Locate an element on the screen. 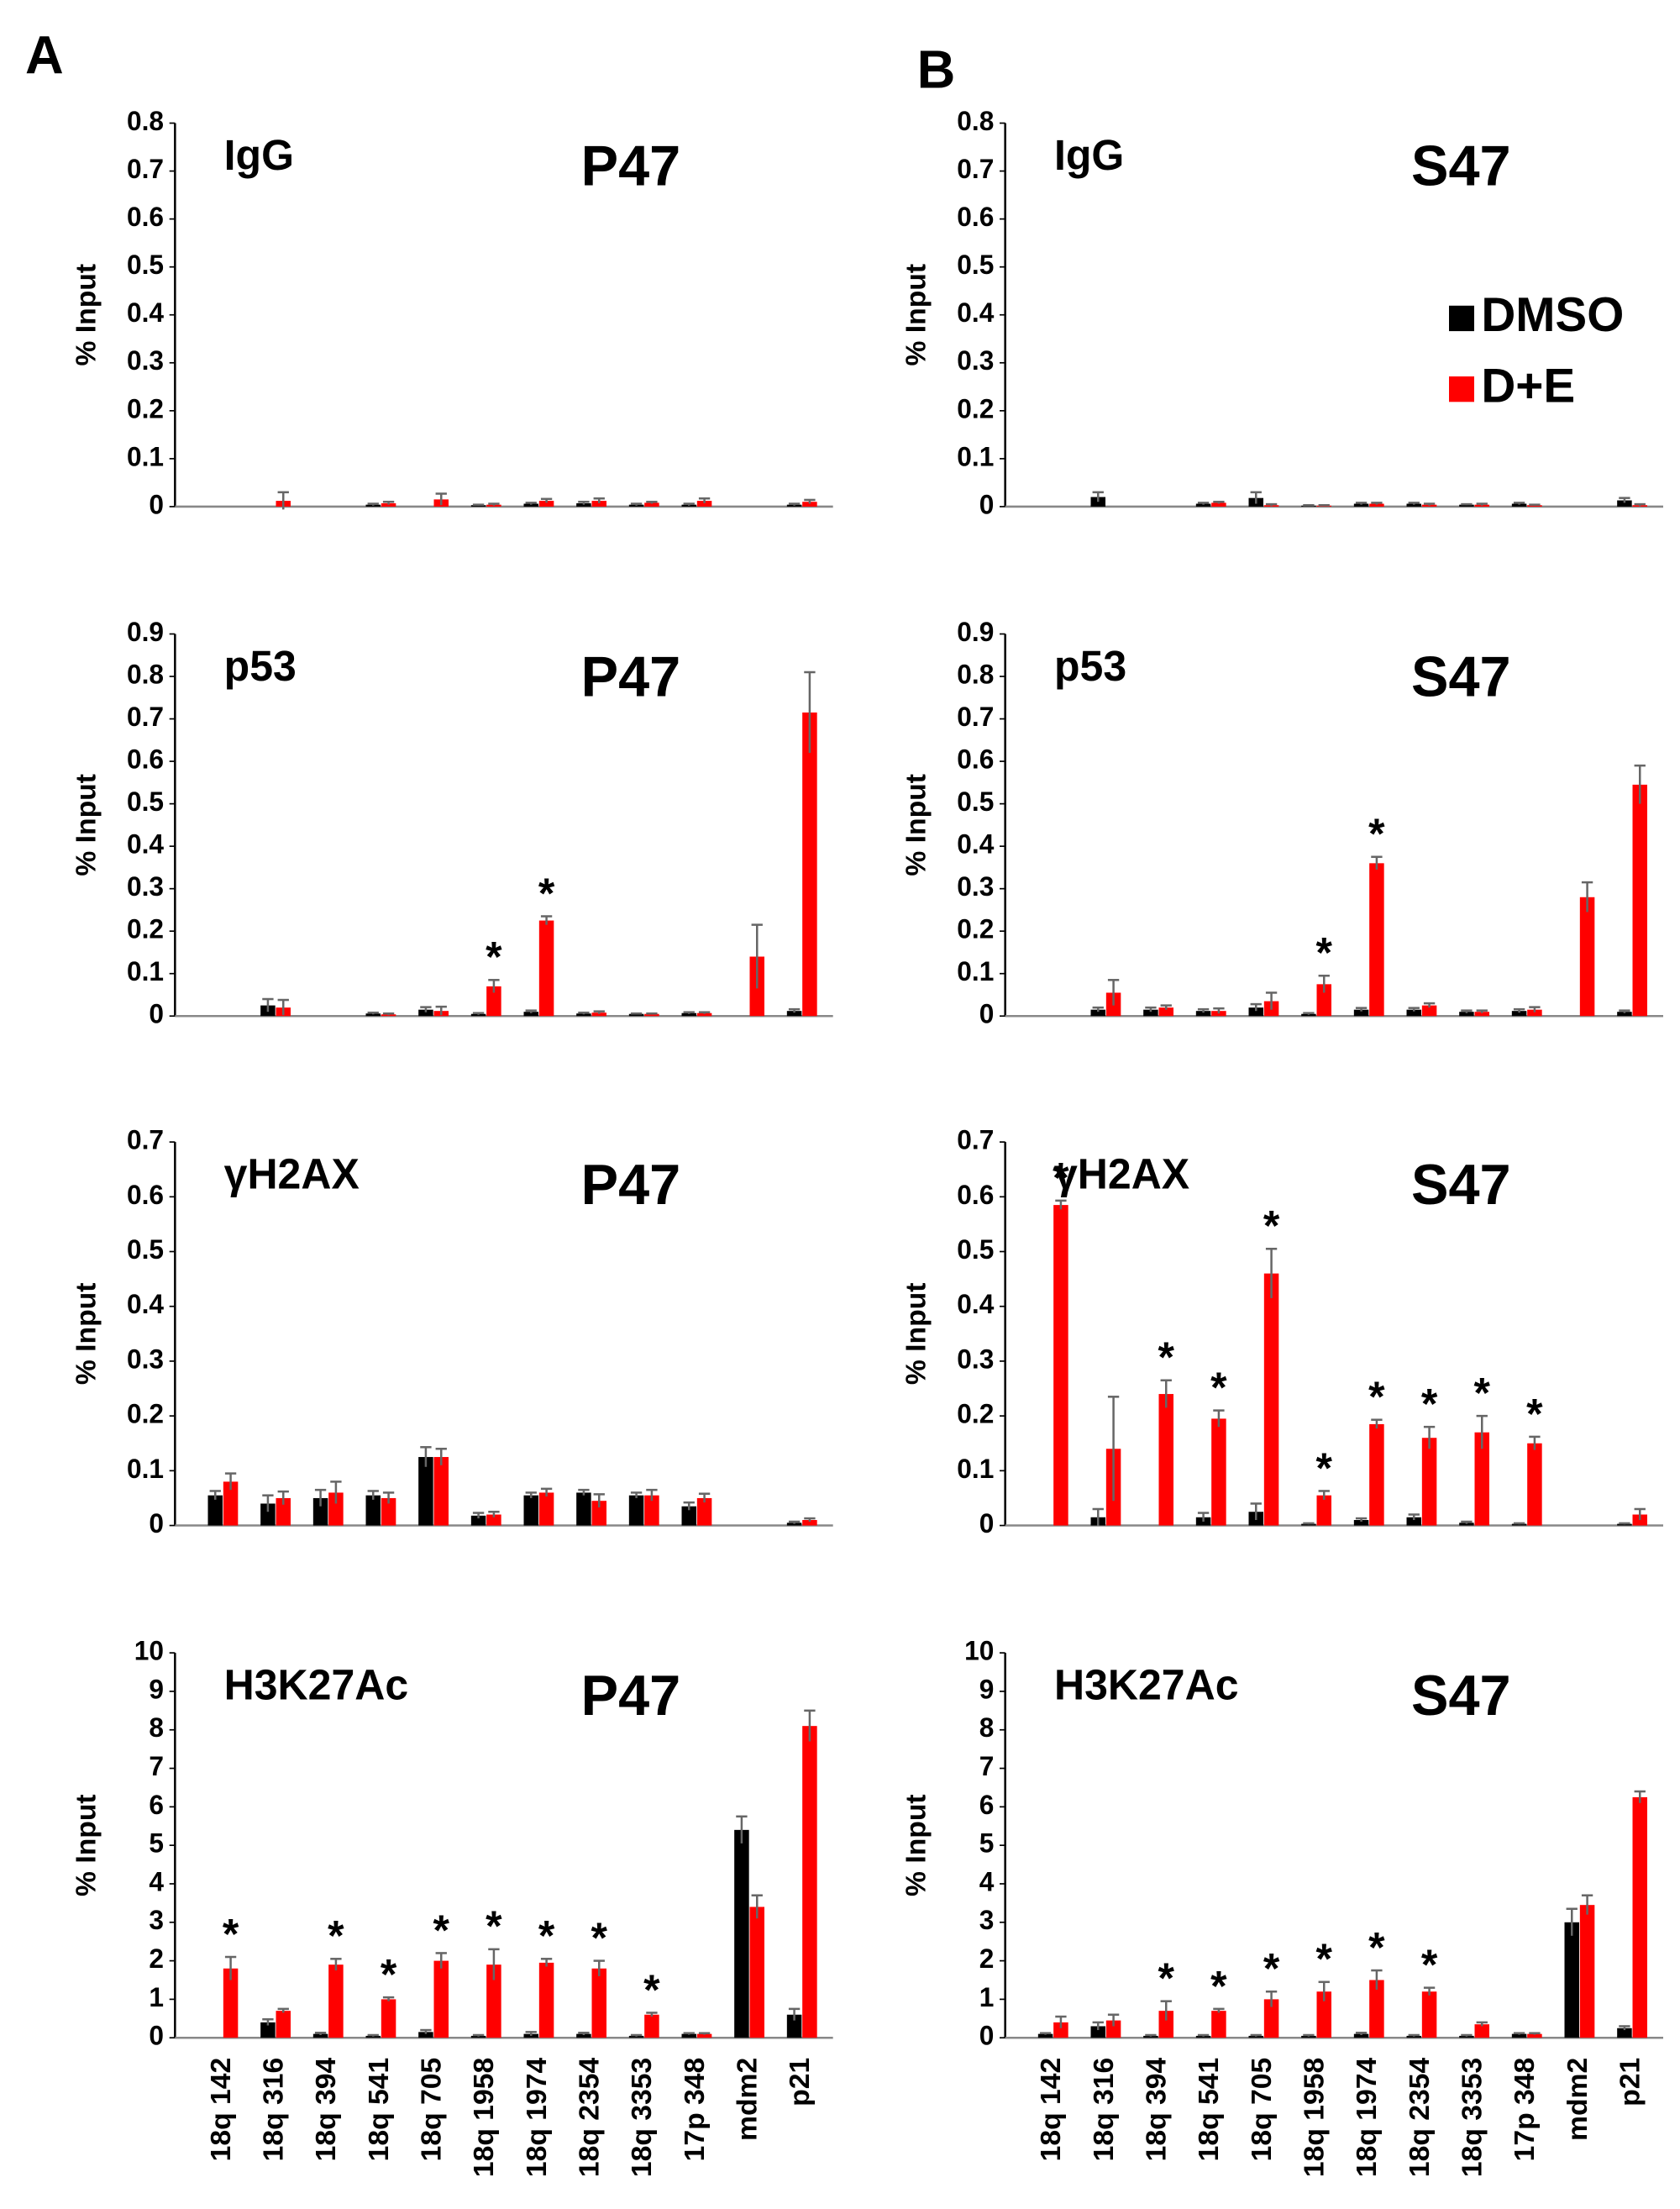  x-tick-label: 18q 316 is located at coordinates (1104, 2110).